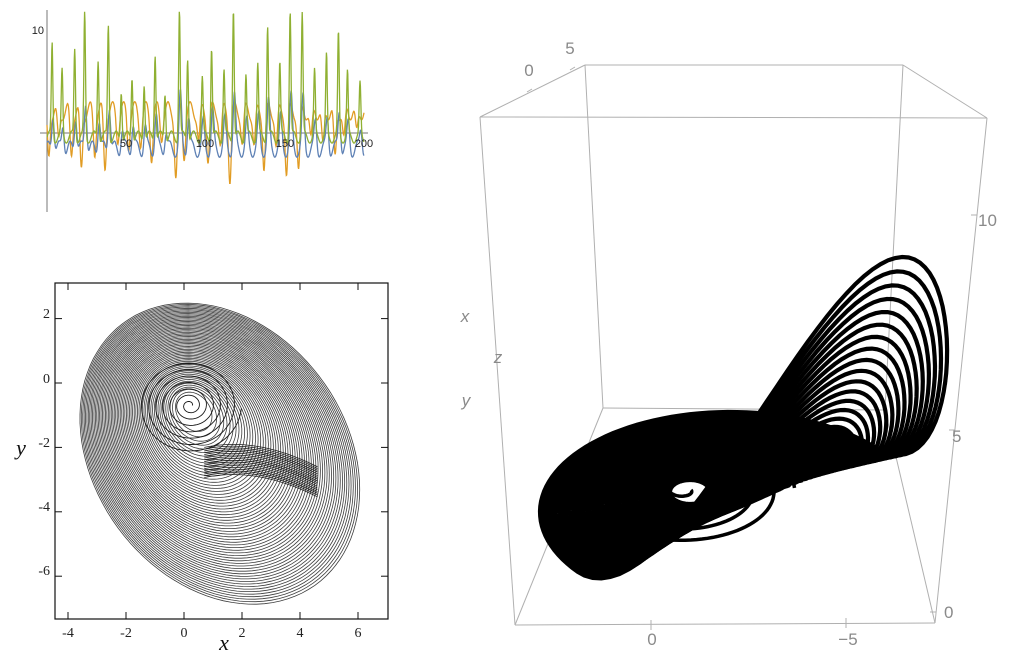  I want to click on time-series-x-tick-100: 100, so click(205, 144).